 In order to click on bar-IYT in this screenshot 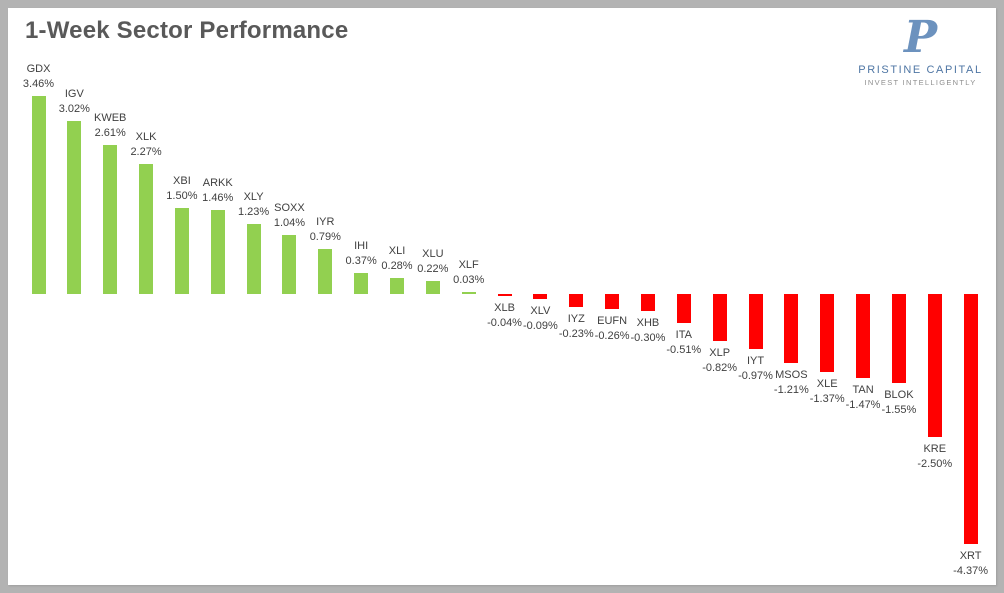, I will do `click(755, 322)`.